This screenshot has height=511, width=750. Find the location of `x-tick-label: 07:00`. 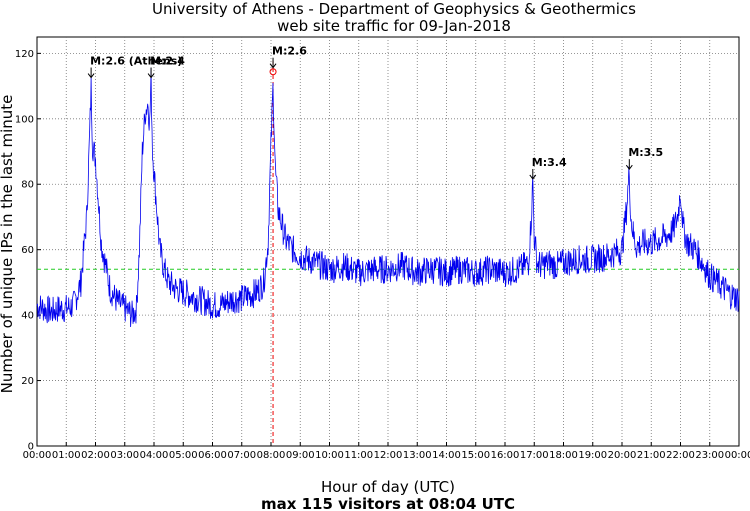

x-tick-label: 07:00 is located at coordinates (241, 455).